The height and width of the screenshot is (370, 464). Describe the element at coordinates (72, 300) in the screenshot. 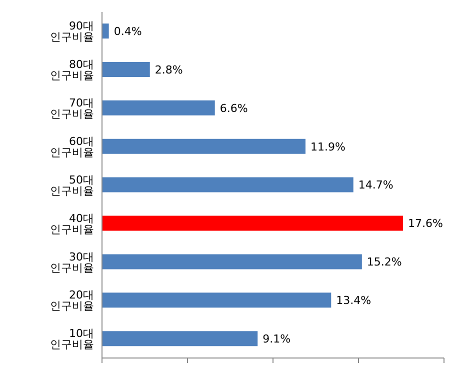

I see `y-tick-label: 20대 인구비율` at that location.